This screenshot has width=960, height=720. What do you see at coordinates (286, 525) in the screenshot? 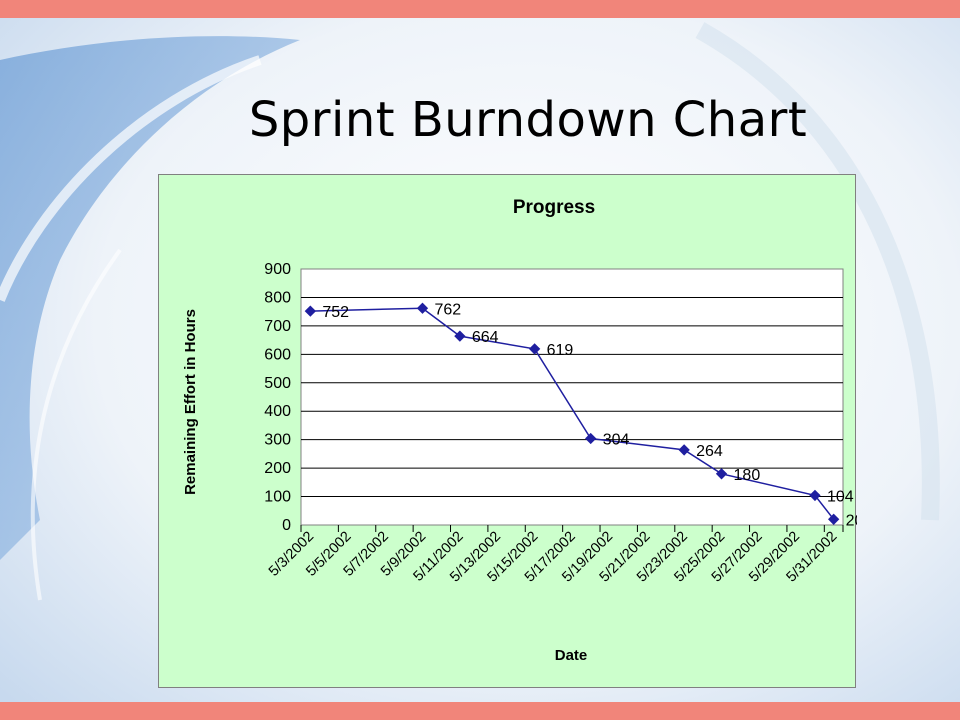
I see `y-tick-label: 0` at bounding box center [286, 525].